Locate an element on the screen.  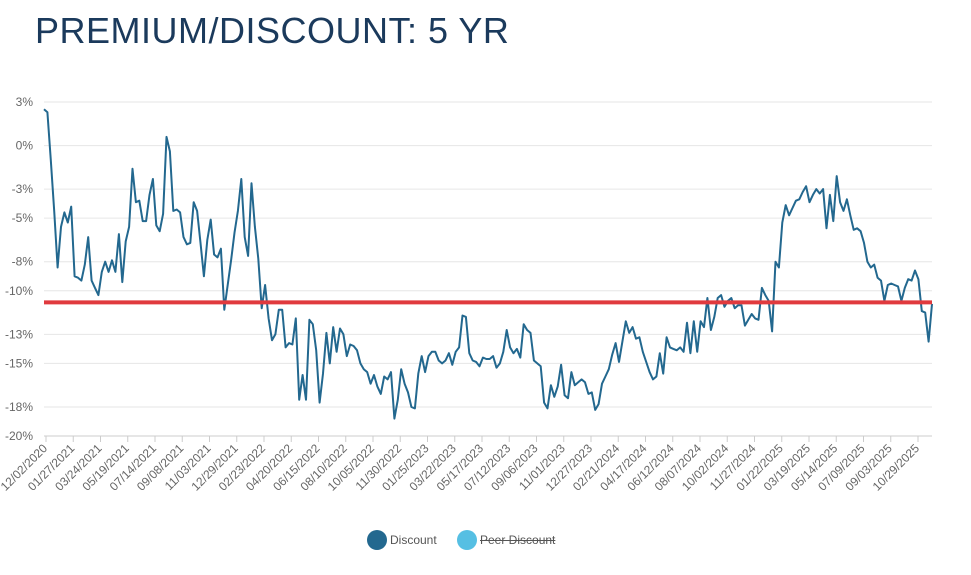
discount-legend-swatch is located at coordinates (377, 540).